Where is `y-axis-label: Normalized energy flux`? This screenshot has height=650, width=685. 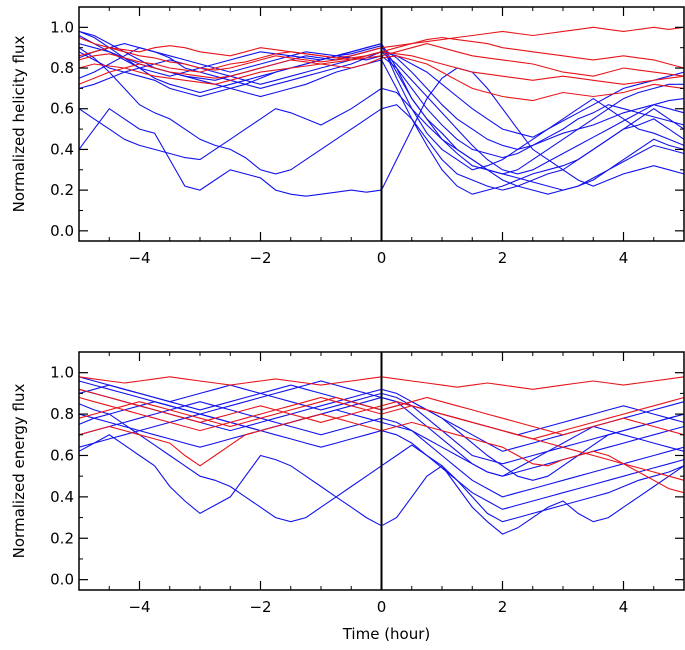 y-axis-label: Normalized energy flux is located at coordinates (19, 471).